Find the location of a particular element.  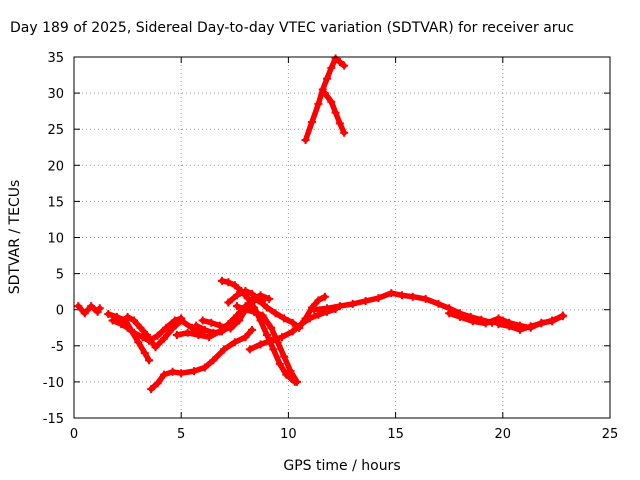

x-tick-label: 0 is located at coordinates (74, 434).